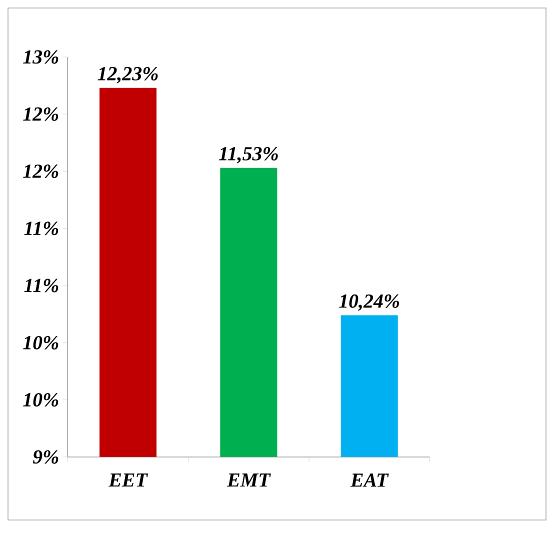  Describe the element at coordinates (128, 75) in the screenshot. I see `data-label: 12,23%` at that location.